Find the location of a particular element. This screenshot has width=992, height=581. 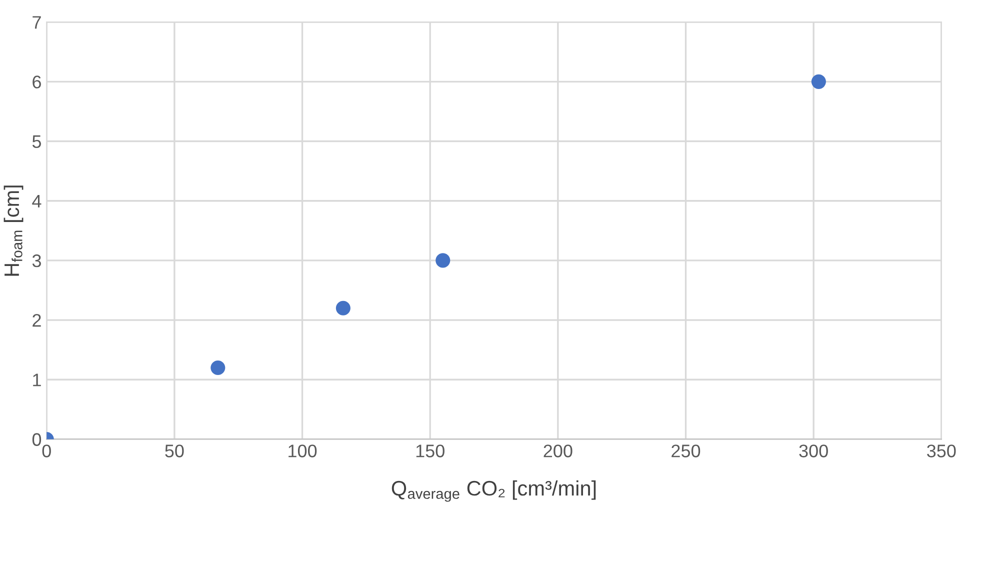

y-tick-label: 4 is located at coordinates (37, 201).